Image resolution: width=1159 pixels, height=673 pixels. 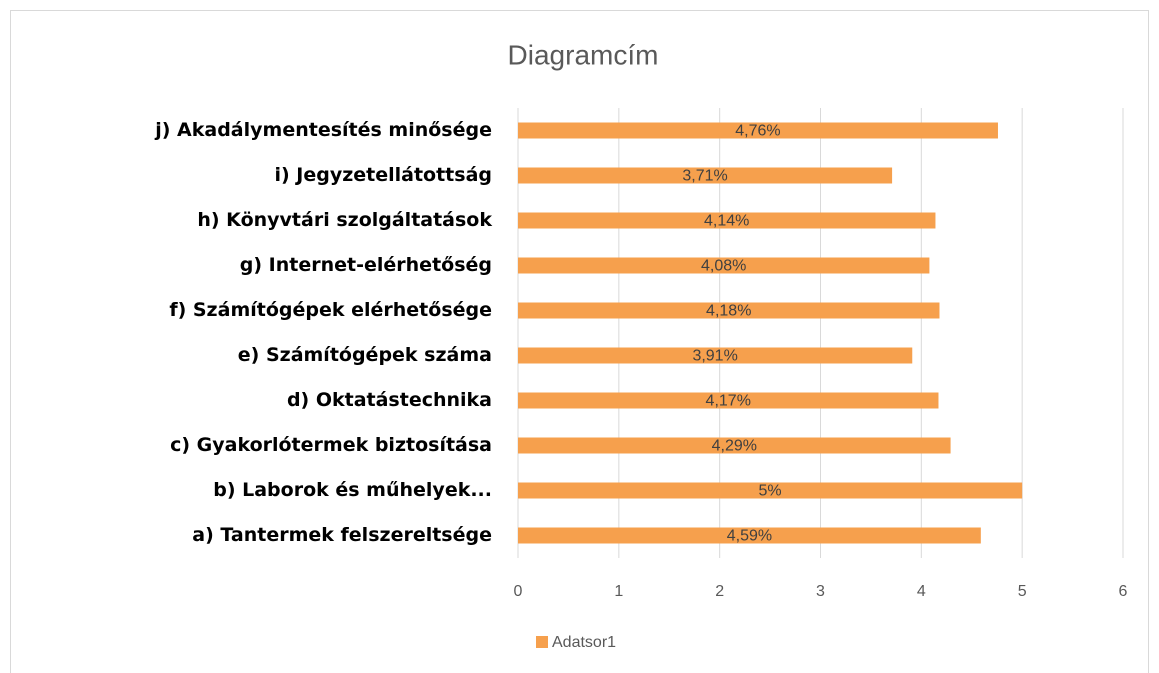 I want to click on y-tick-label: c) Gyakorlótermek biztosítása, so click(x=331, y=445).